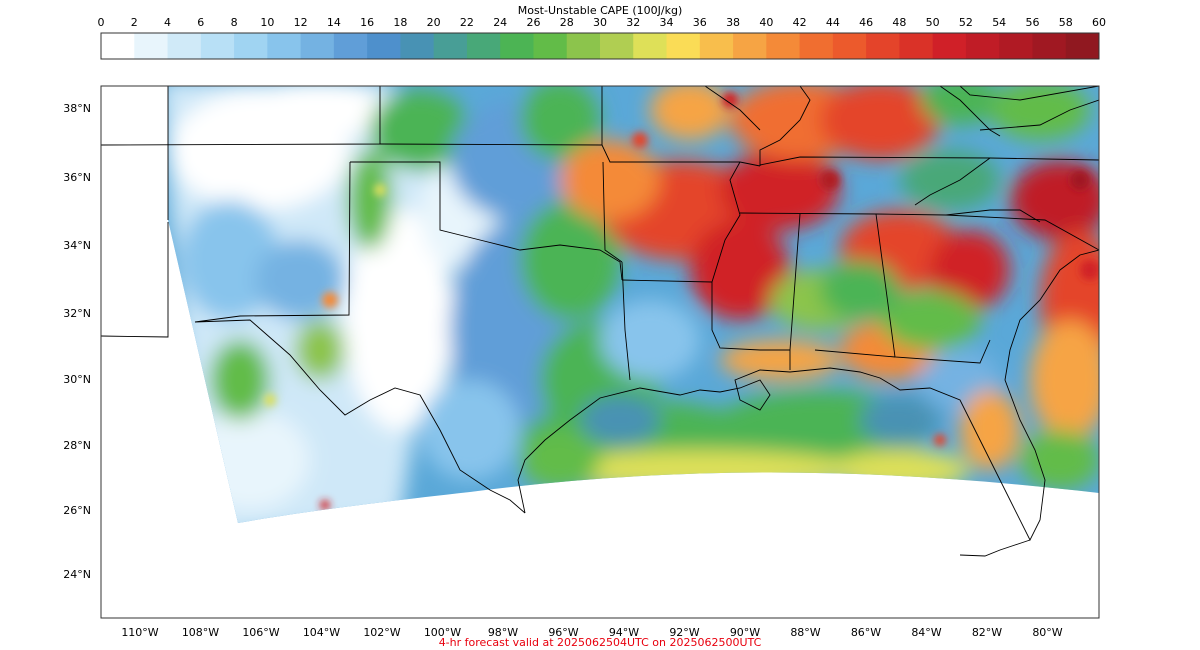  What do you see at coordinates (805, 632) in the screenshot?
I see `longitude-label: 88°W` at bounding box center [805, 632].